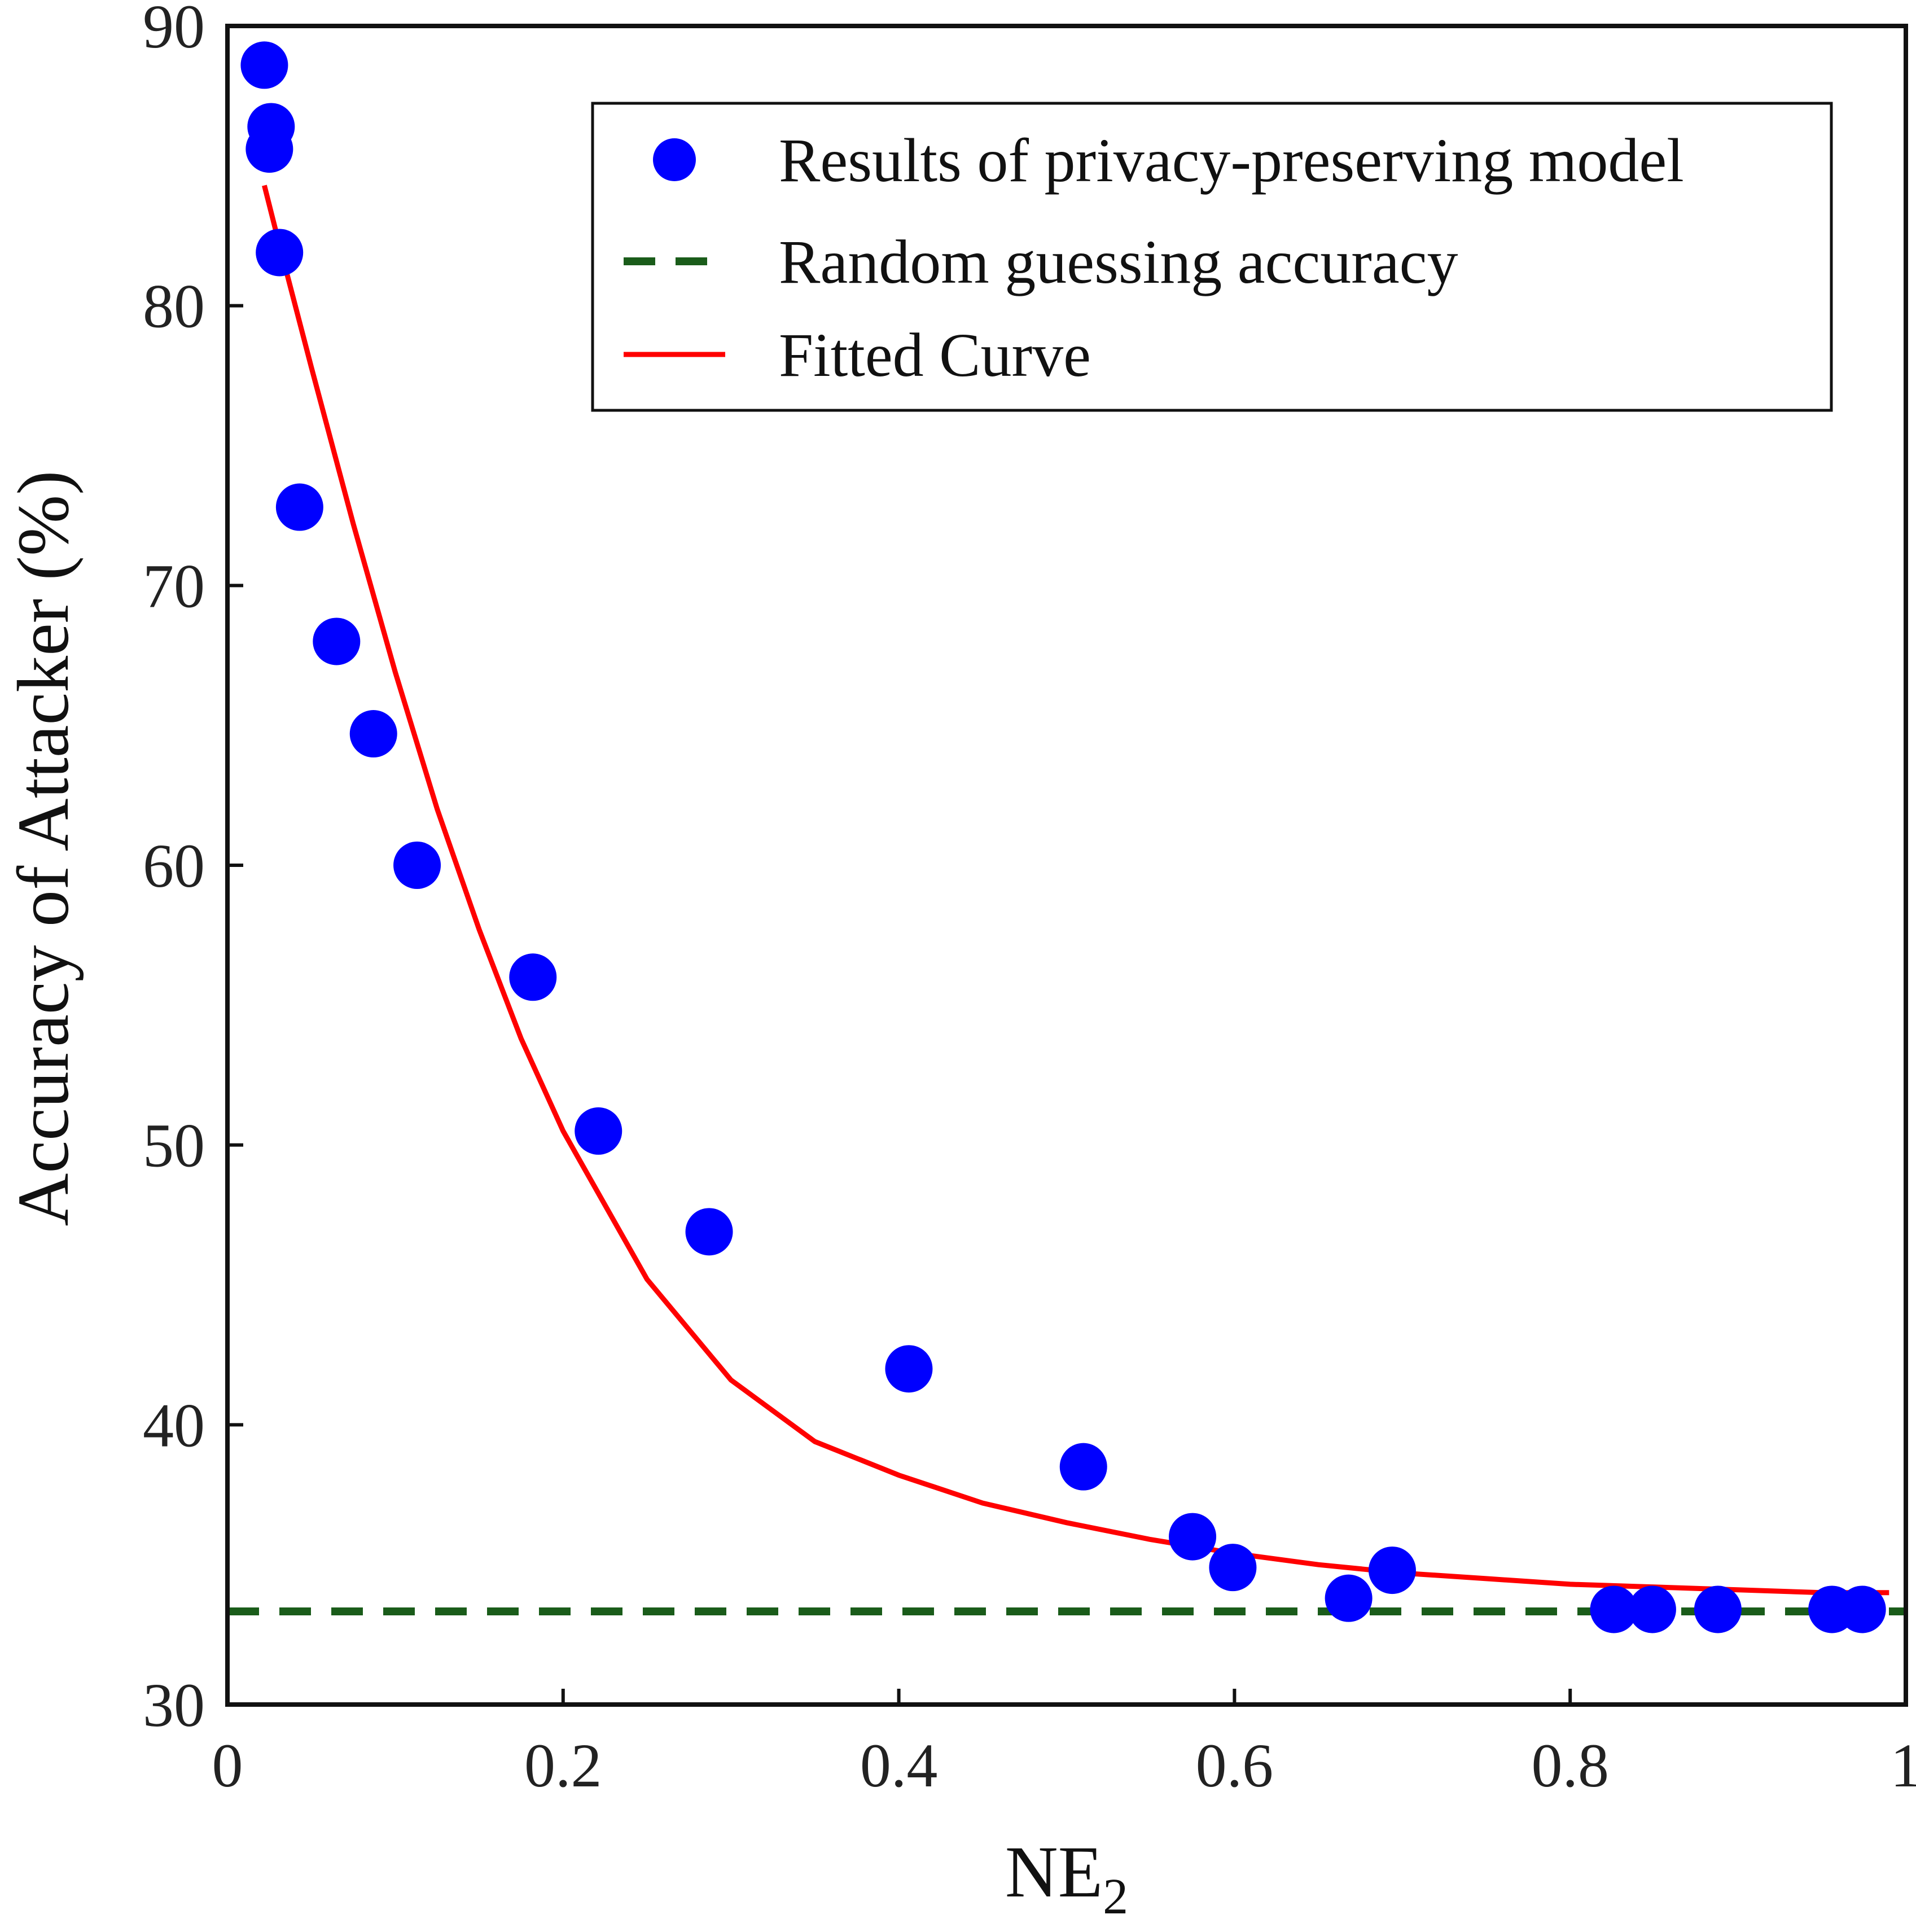 The width and height of the screenshot is (1916, 1932). What do you see at coordinates (174, 1705) in the screenshot?
I see `y-tick-label: 30` at bounding box center [174, 1705].